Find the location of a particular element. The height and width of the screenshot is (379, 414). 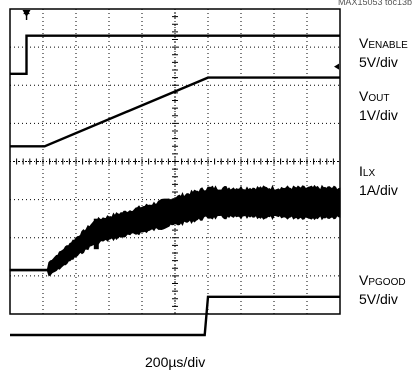

figure-id: MAX15053 toc13b is located at coordinates (374, 3).